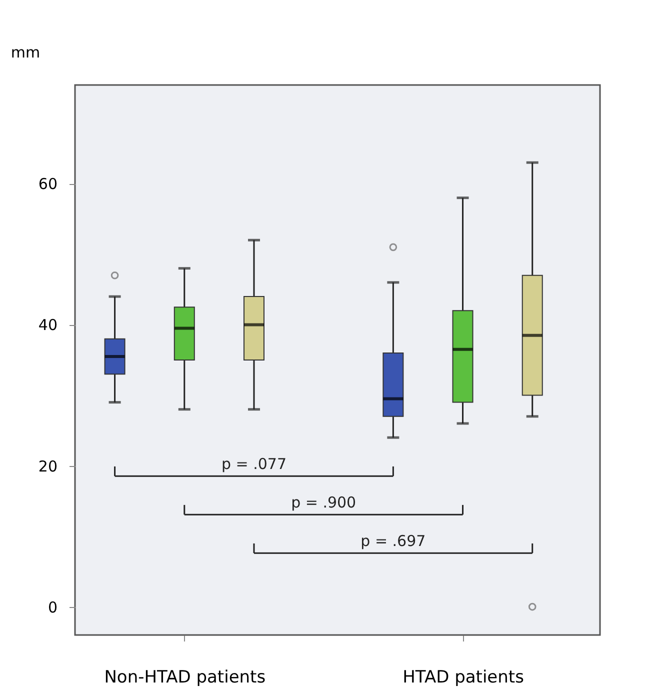 The image size is (649, 695). What do you see at coordinates (253, 464) in the screenshot?
I see `annotation: p = .077` at bounding box center [253, 464].